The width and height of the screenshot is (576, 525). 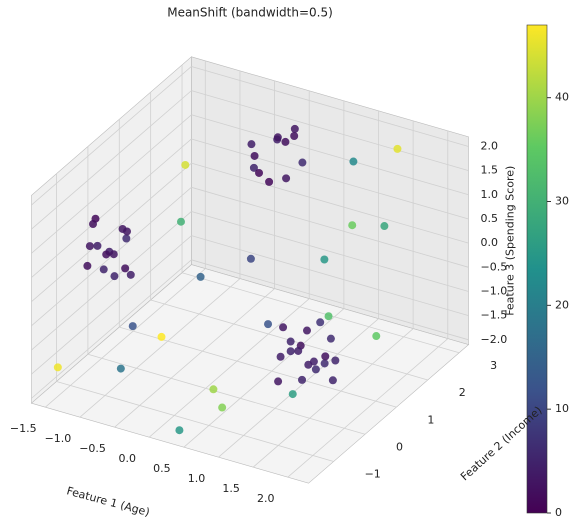 I want to click on x-tick-label: 1.5, so click(x=231, y=488).